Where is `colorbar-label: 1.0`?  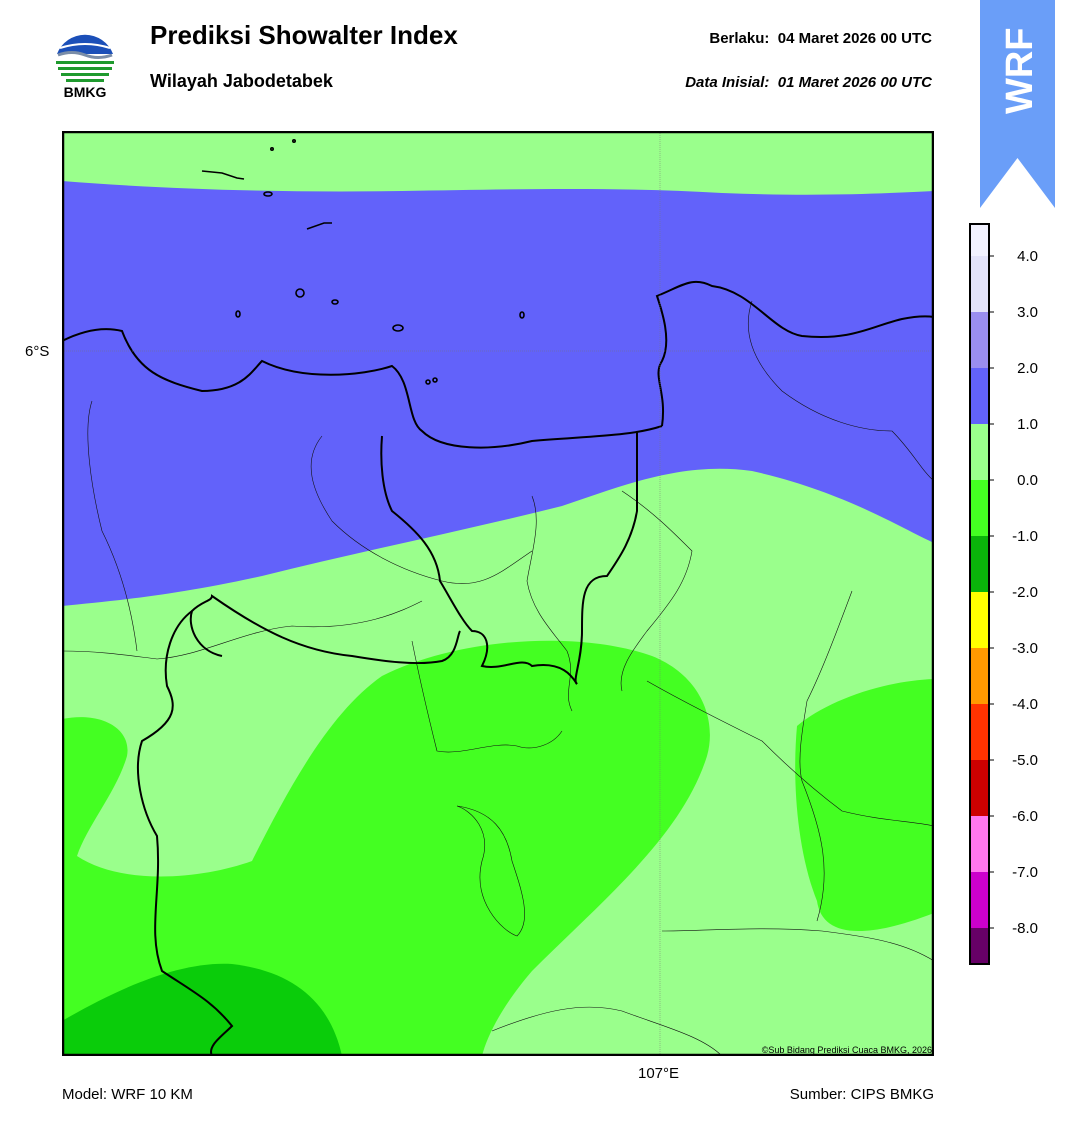 colorbar-label: 1.0 is located at coordinates (1027, 424).